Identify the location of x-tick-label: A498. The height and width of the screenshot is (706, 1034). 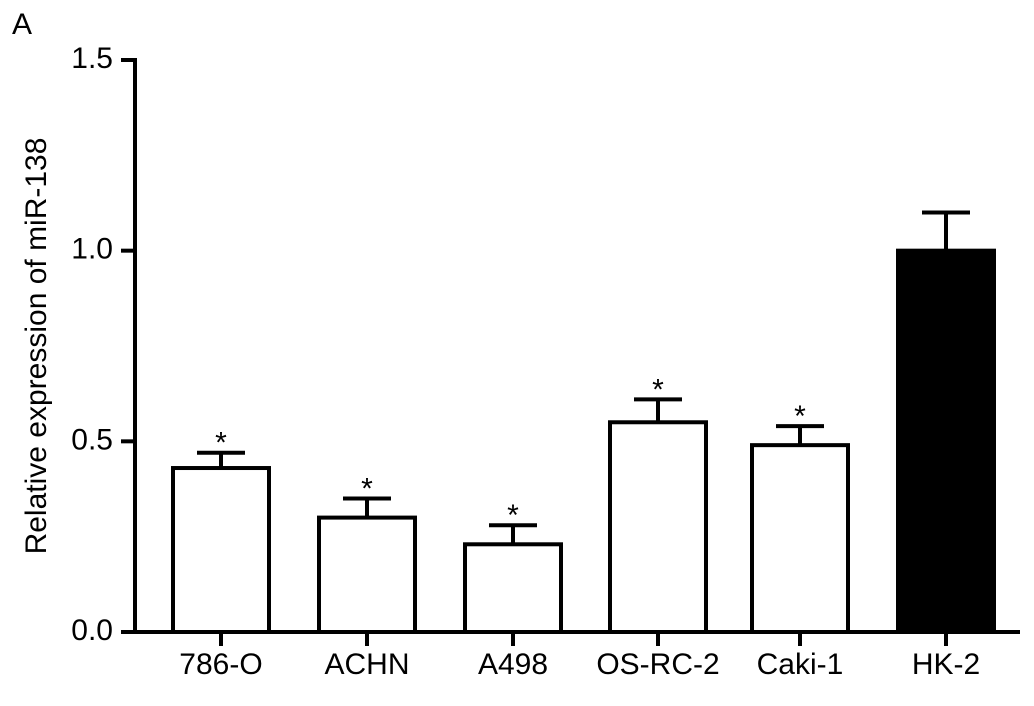
(513, 664).